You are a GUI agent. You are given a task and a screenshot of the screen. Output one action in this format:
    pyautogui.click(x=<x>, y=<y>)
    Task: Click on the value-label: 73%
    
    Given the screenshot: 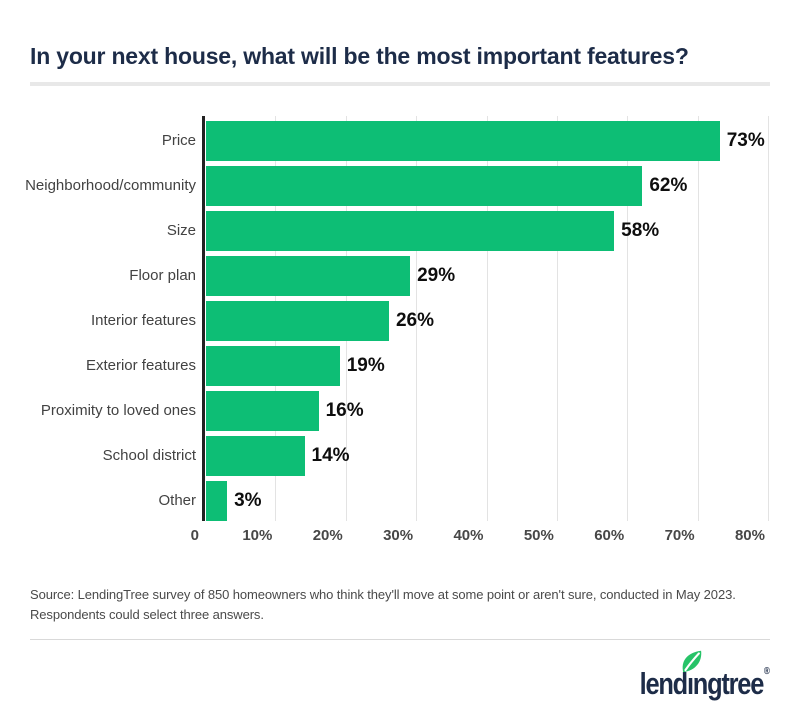 What is the action you would take?
    pyautogui.click(x=745, y=140)
    